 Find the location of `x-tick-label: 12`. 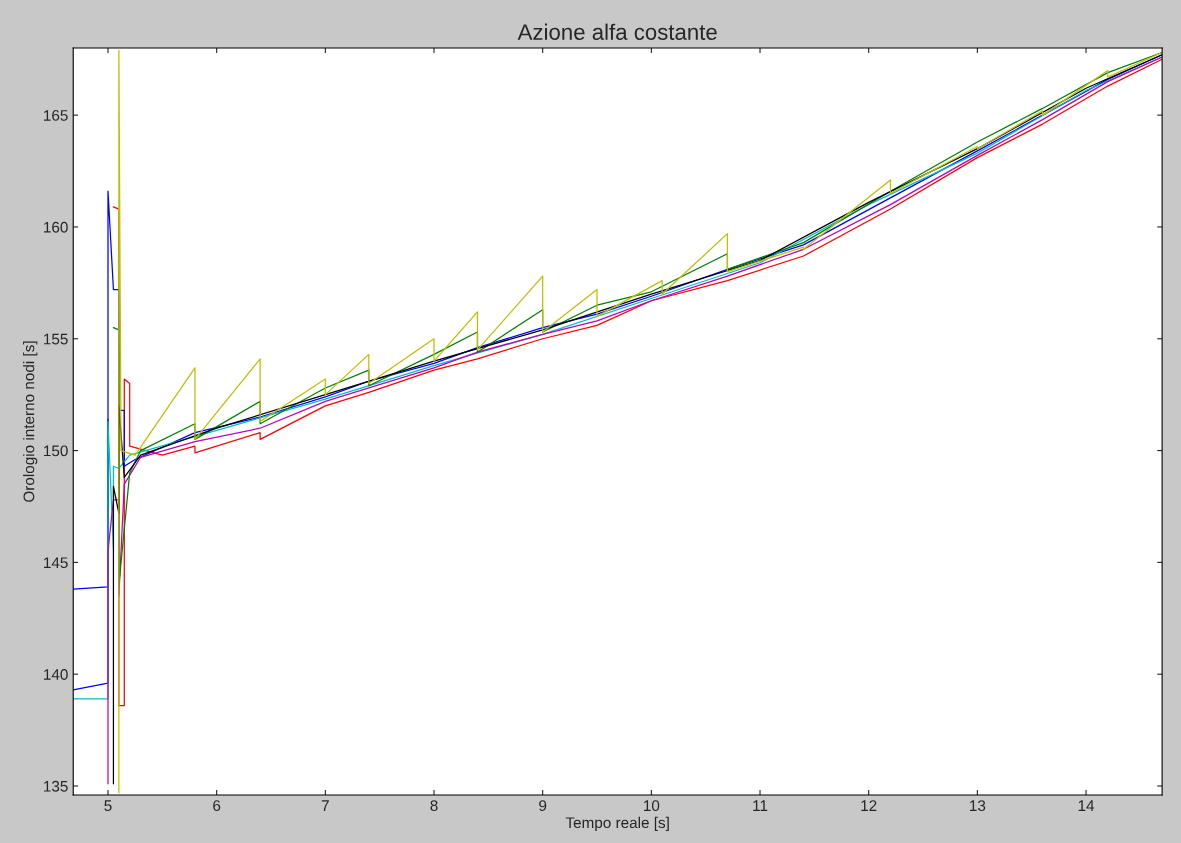

x-tick-label: 12 is located at coordinates (869, 805).